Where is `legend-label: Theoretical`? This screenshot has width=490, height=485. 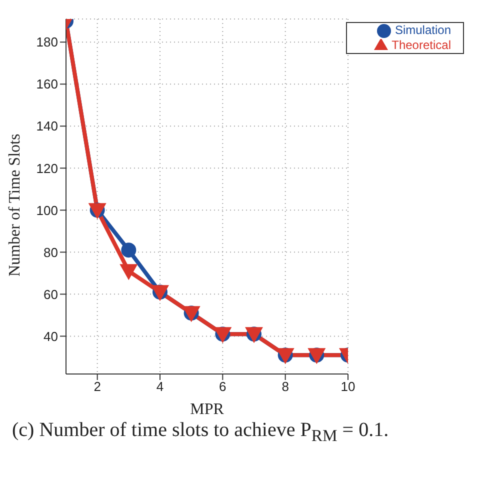
legend-label: Theoretical is located at coordinates (421, 45).